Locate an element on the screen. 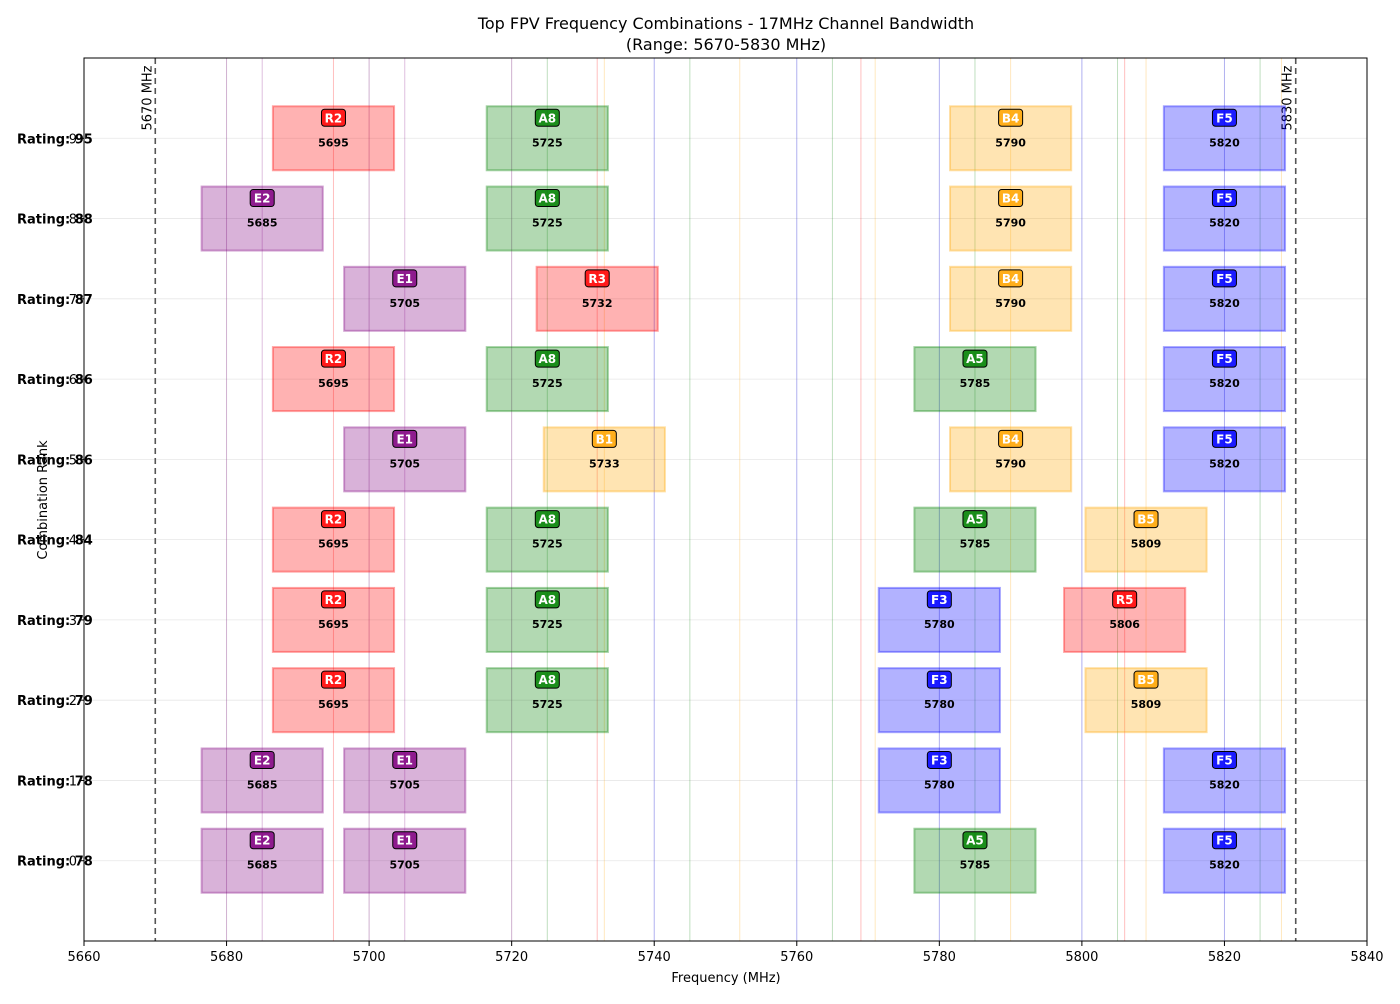 This screenshot has height=1004, width=1400. range-marker-label: 5830 MHz is located at coordinates (1288, 97).